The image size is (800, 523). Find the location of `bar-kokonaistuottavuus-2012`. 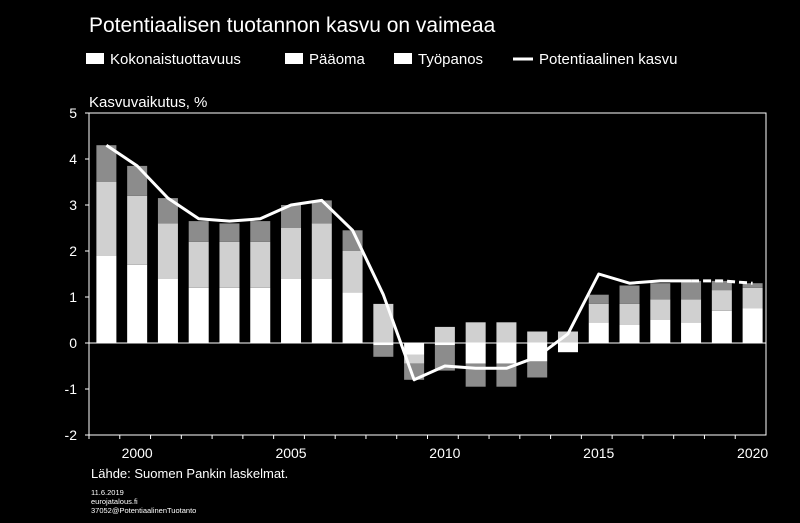

bar-kokonaistuottavuus-2012 is located at coordinates (506, 353).